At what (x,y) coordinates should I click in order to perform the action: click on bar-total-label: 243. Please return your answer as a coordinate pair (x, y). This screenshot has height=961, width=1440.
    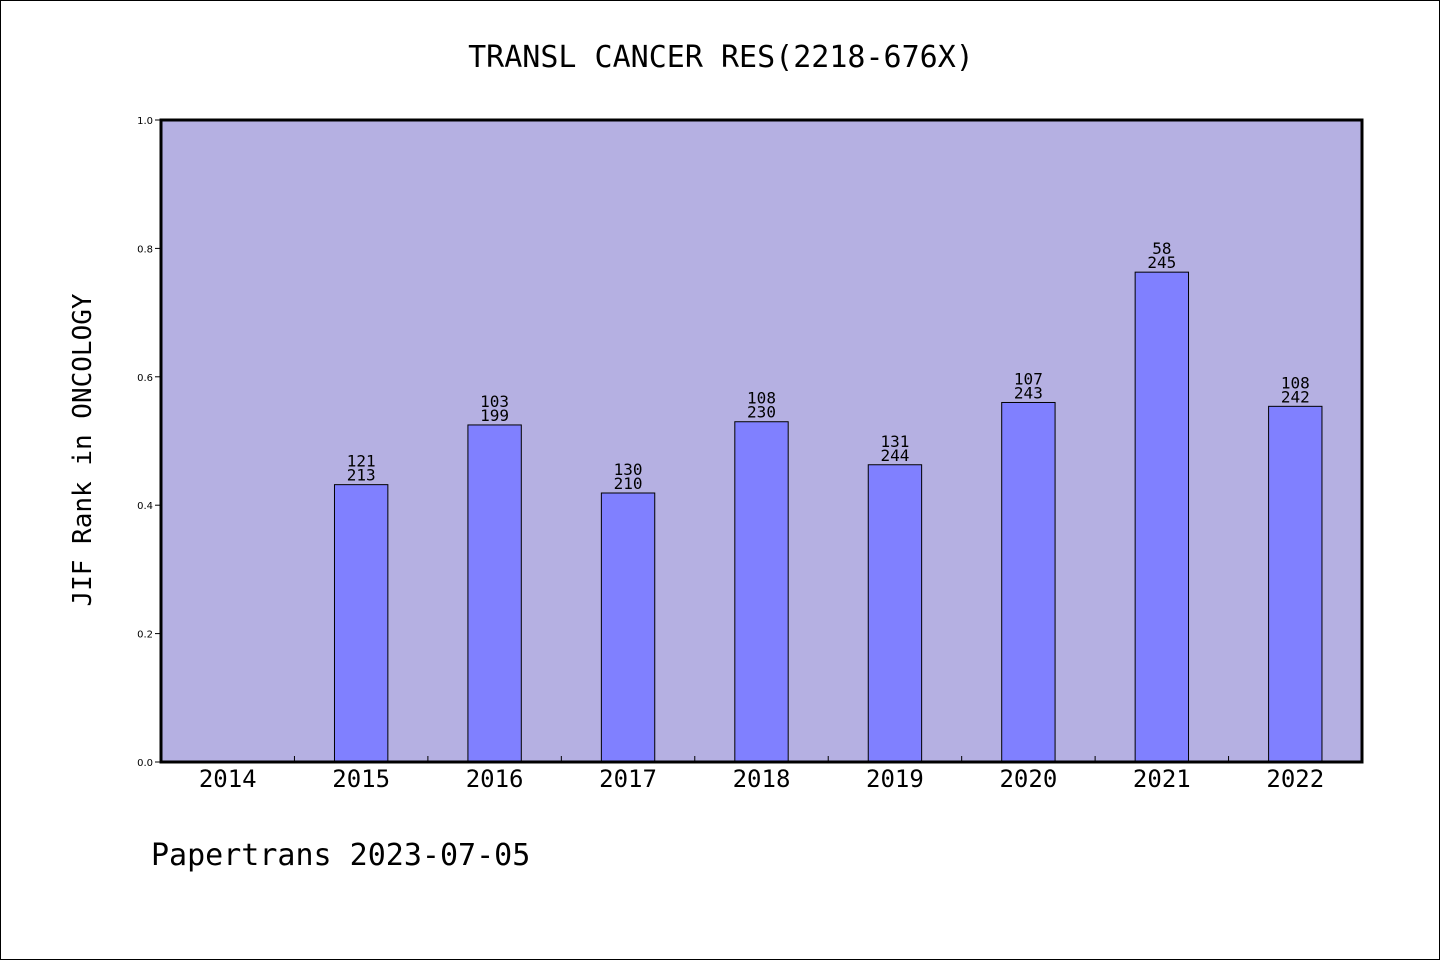
    Looking at the image, I should click on (1028, 392).